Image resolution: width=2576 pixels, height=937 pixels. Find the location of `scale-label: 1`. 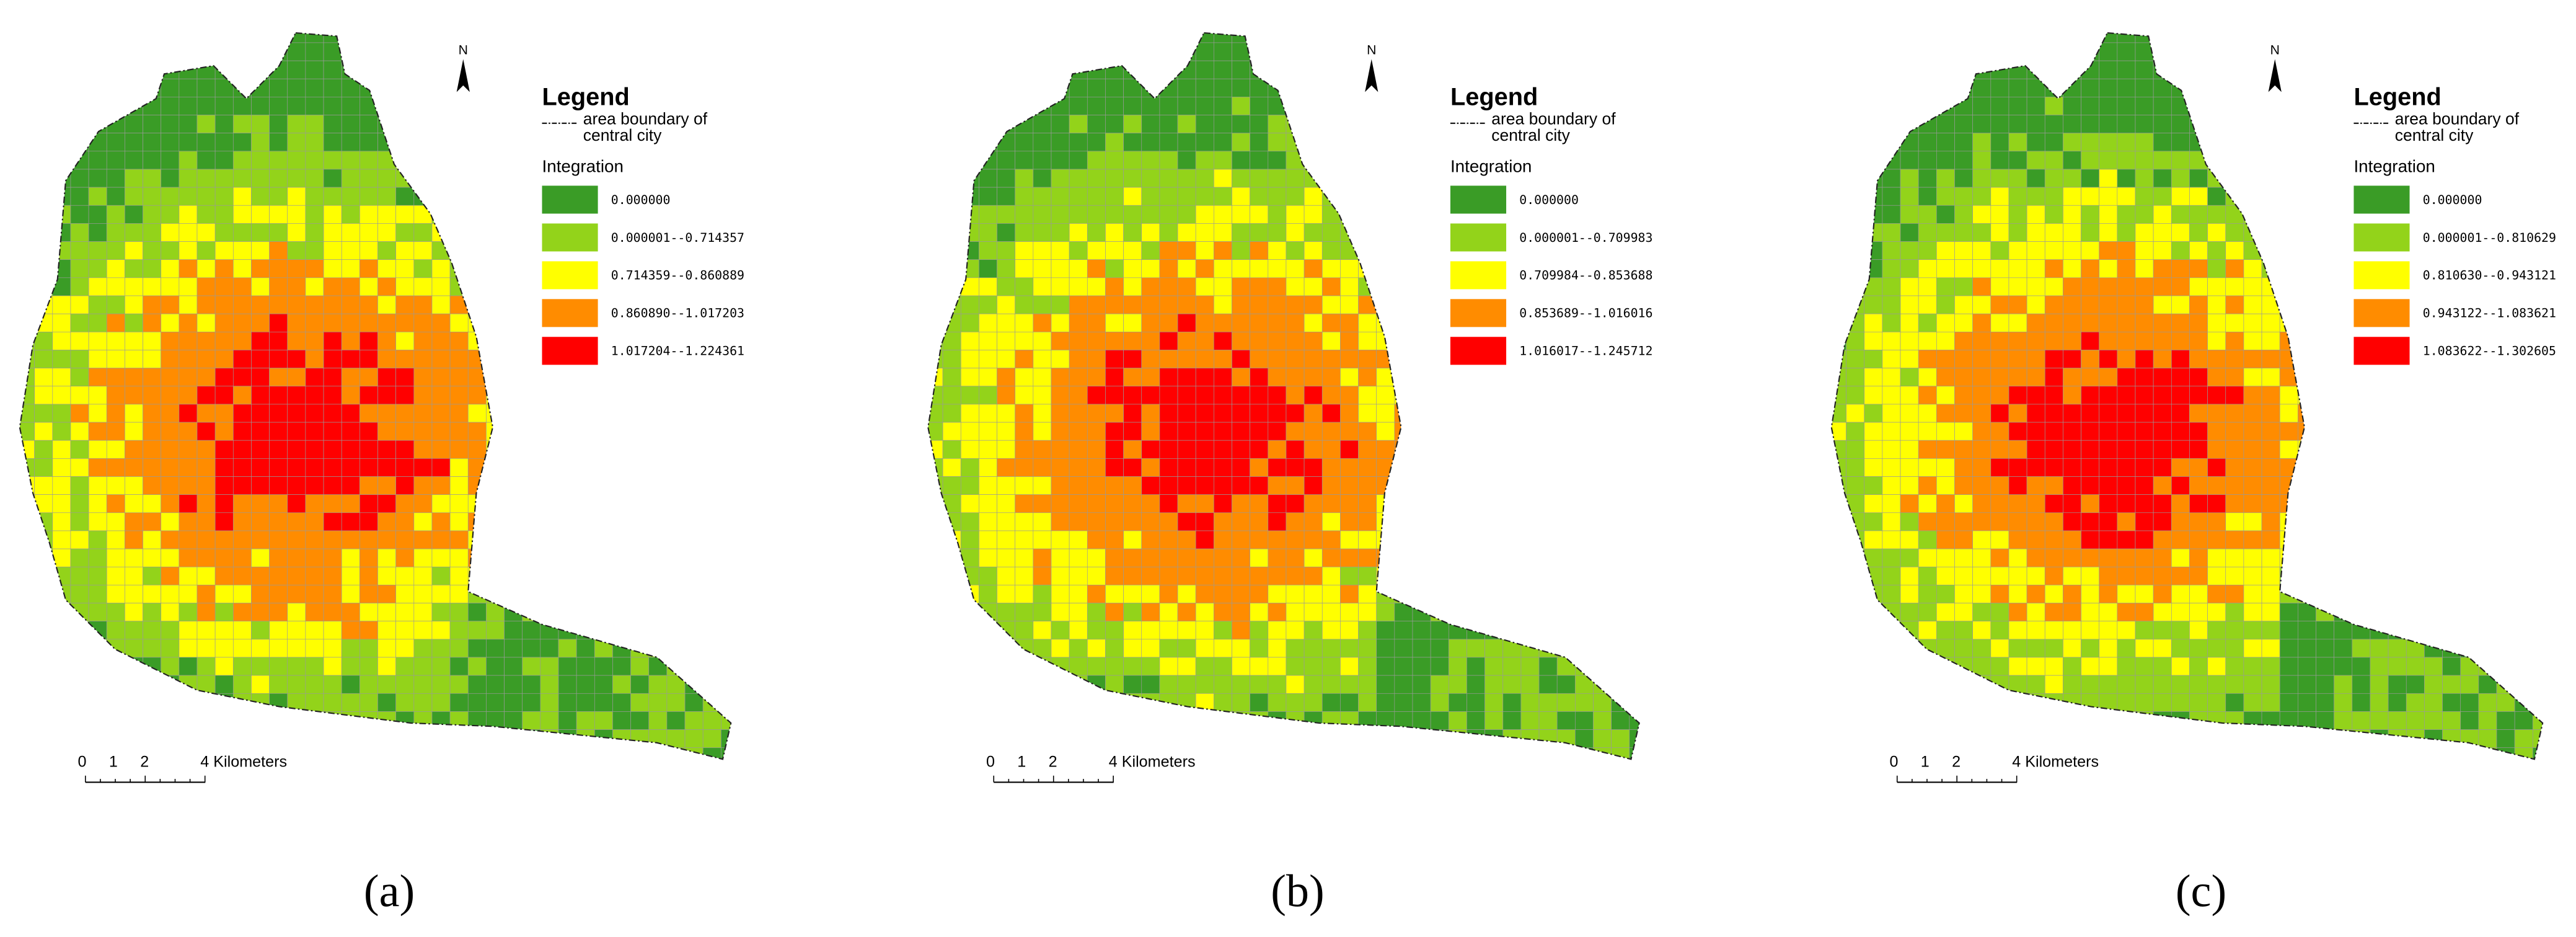

scale-label: 1 is located at coordinates (113, 761).